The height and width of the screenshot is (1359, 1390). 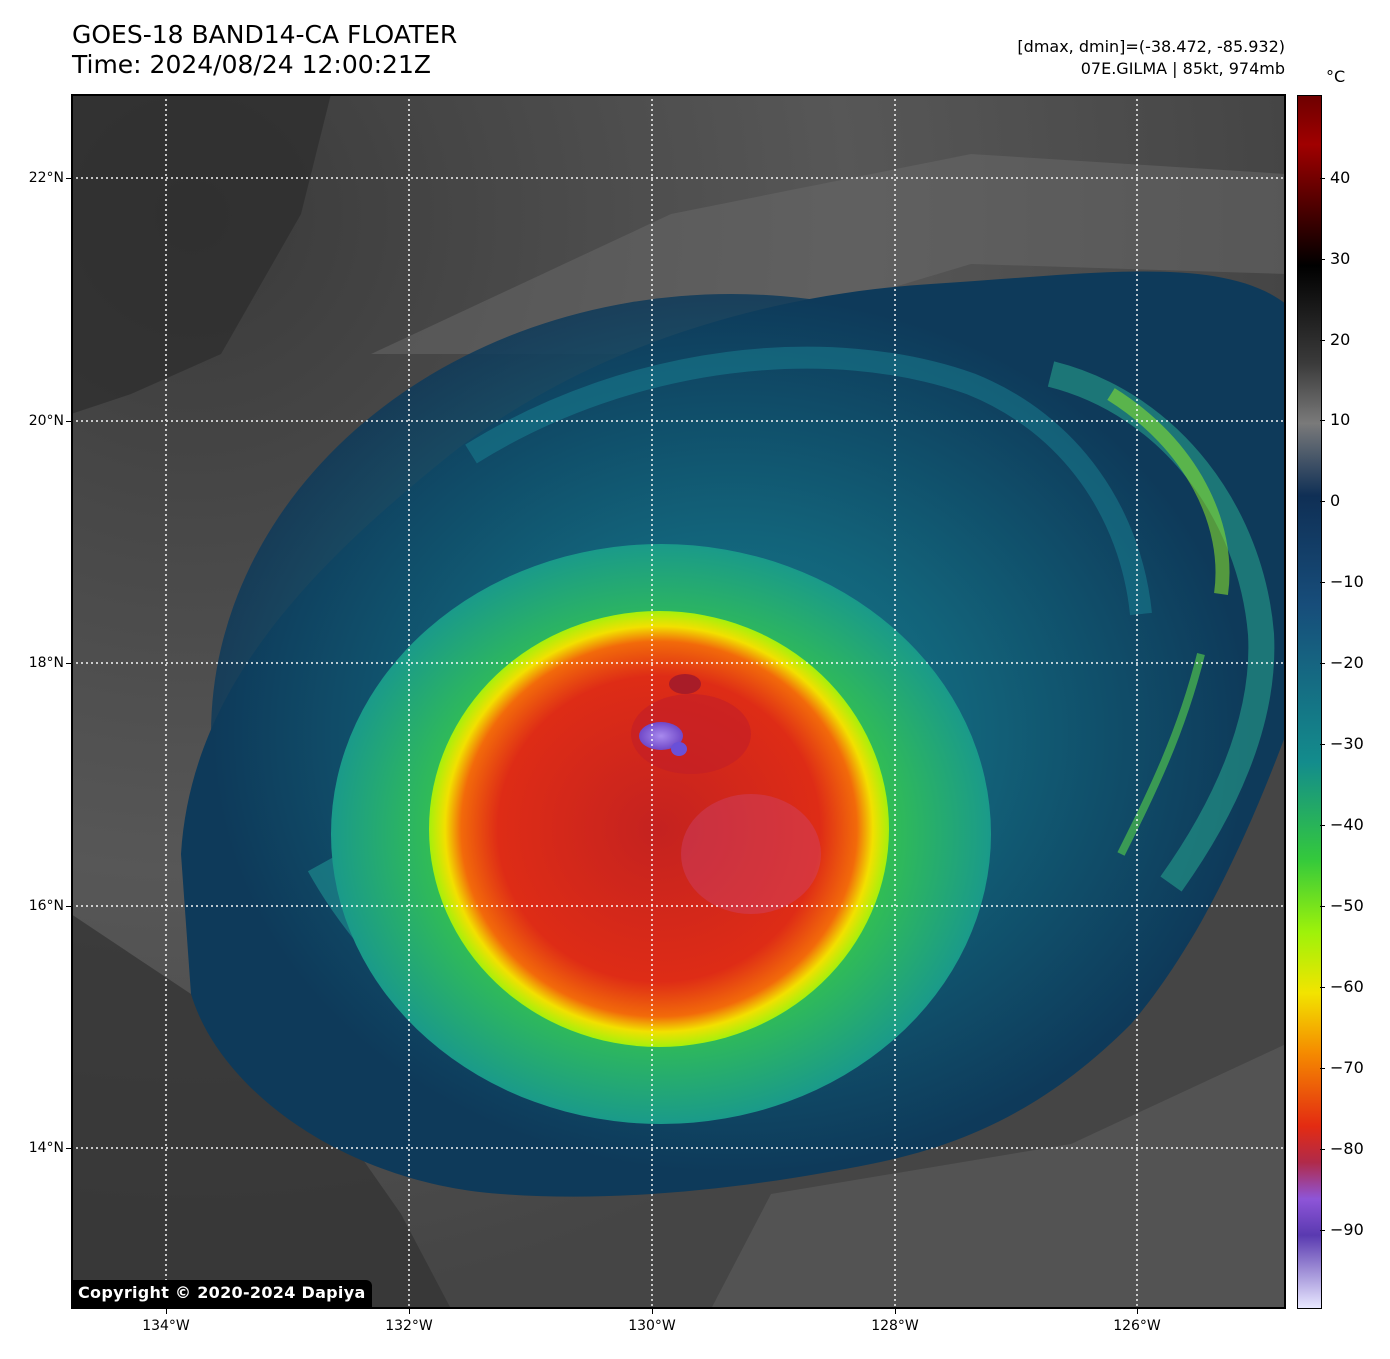 I want to click on copyright-label: Copyright © 2020-2024 Dapiya, so click(x=222, y=1293).